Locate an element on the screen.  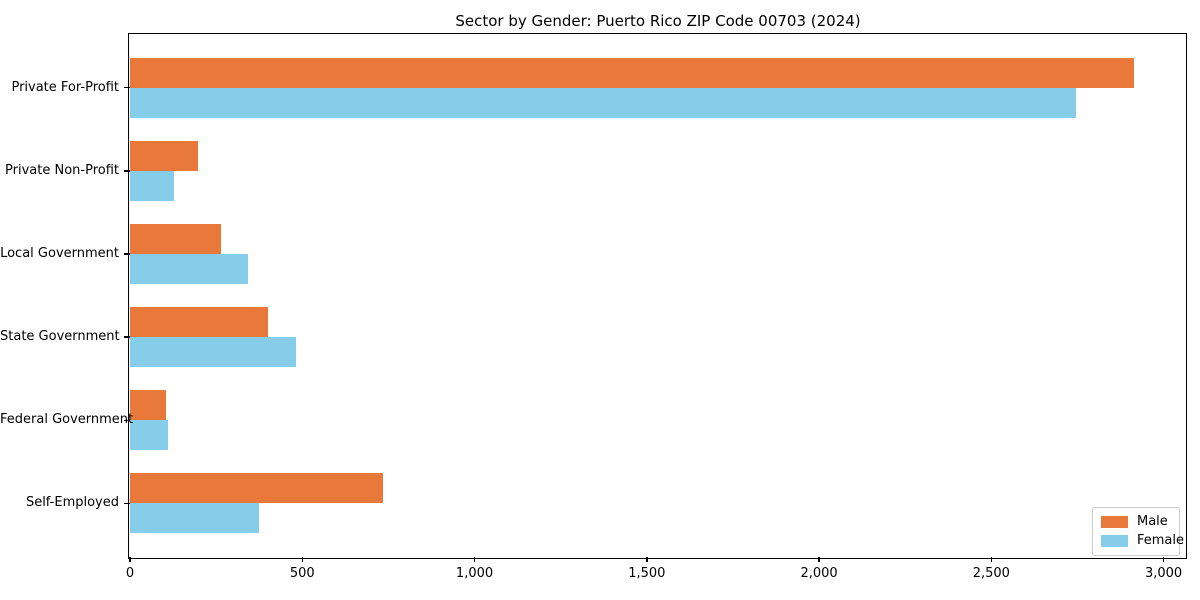
legend-label-male: Male is located at coordinates (1152, 521).